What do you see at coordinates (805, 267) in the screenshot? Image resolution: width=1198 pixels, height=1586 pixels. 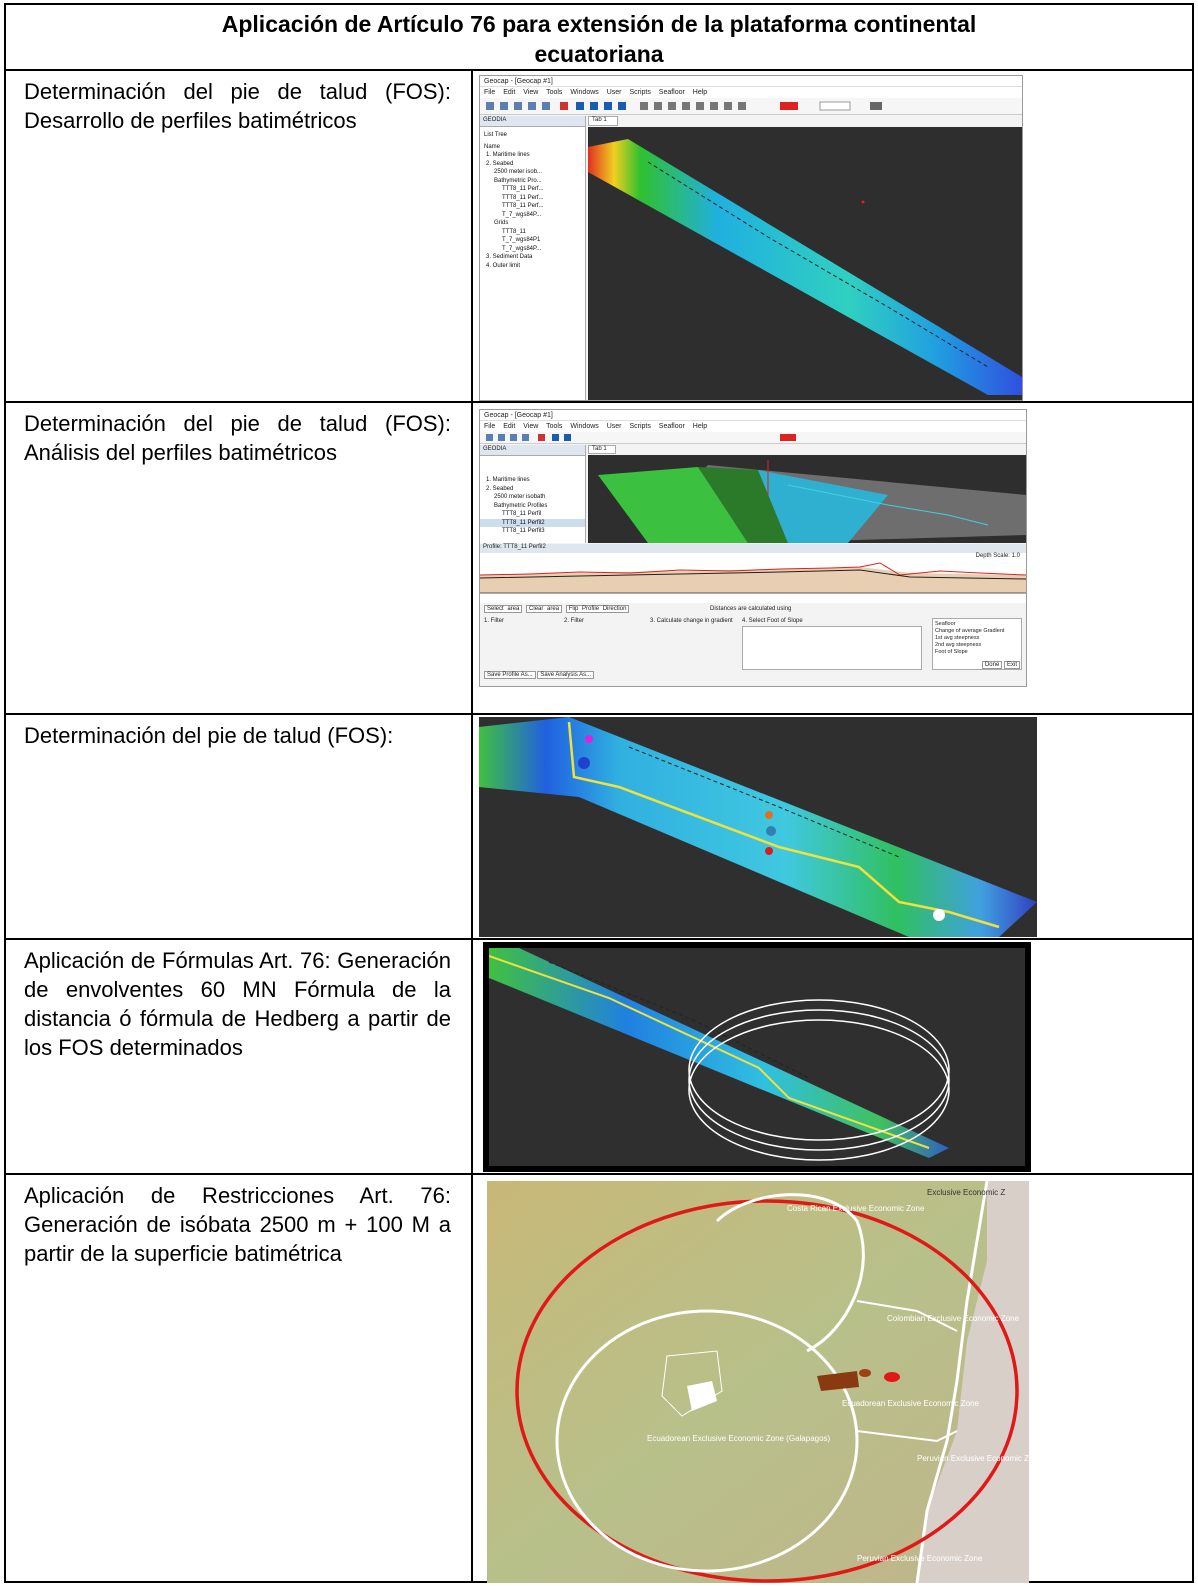 I see `bathymetry-strip` at bounding box center [805, 267].